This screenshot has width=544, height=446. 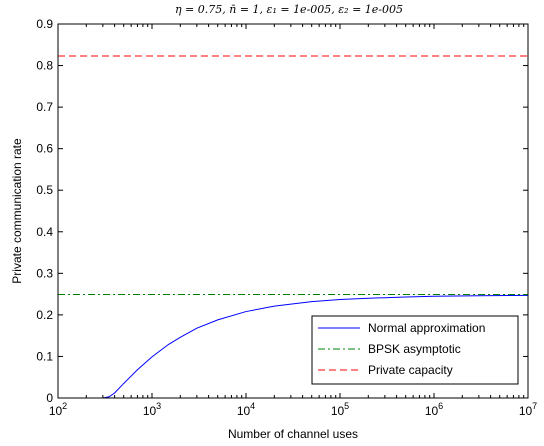 I want to click on x-axis-label: Number of channel uses, so click(x=293, y=434).